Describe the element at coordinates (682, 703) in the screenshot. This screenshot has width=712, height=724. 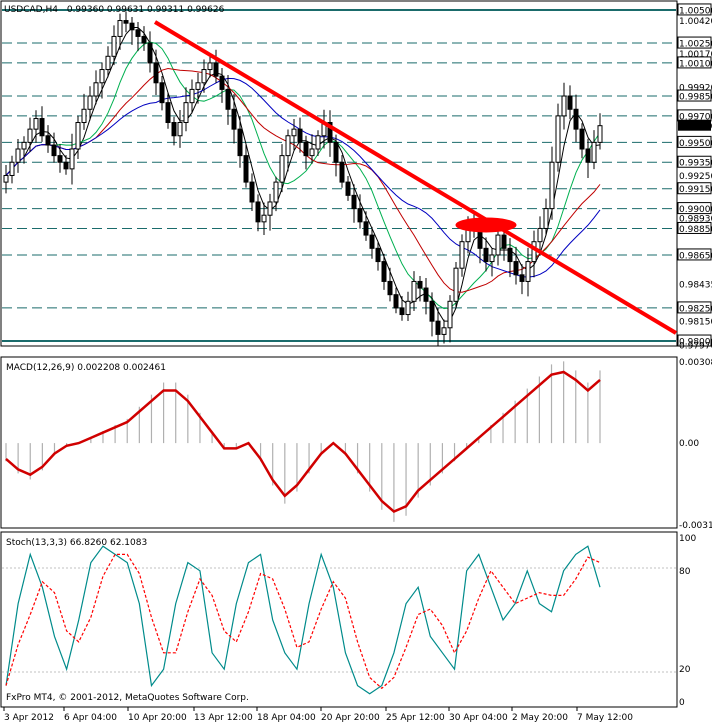
I see `stoch-tick-label: 0` at that location.